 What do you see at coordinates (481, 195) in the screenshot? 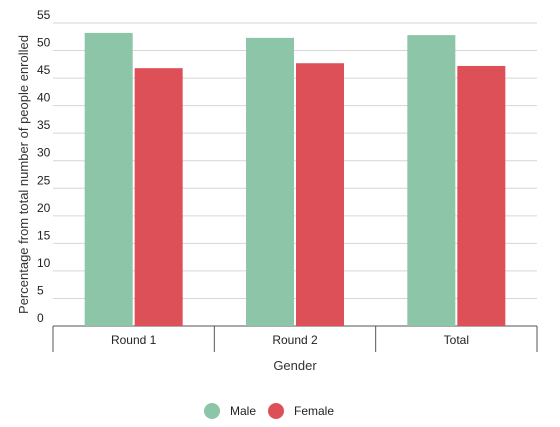
I see `bar-female-total` at bounding box center [481, 195].